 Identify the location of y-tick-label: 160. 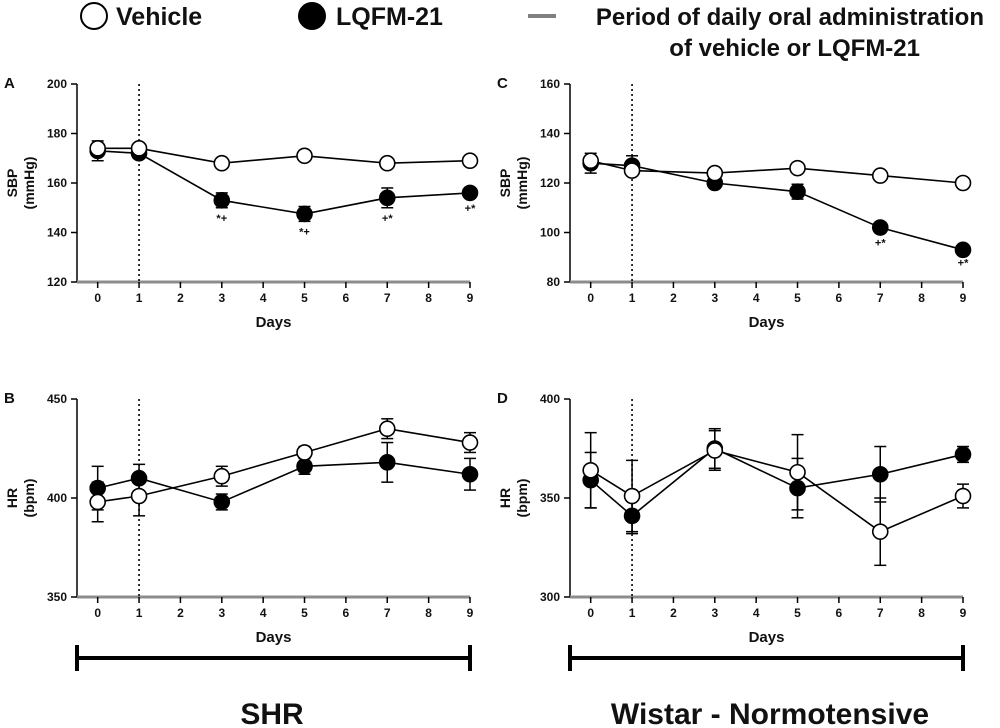
(550, 84).